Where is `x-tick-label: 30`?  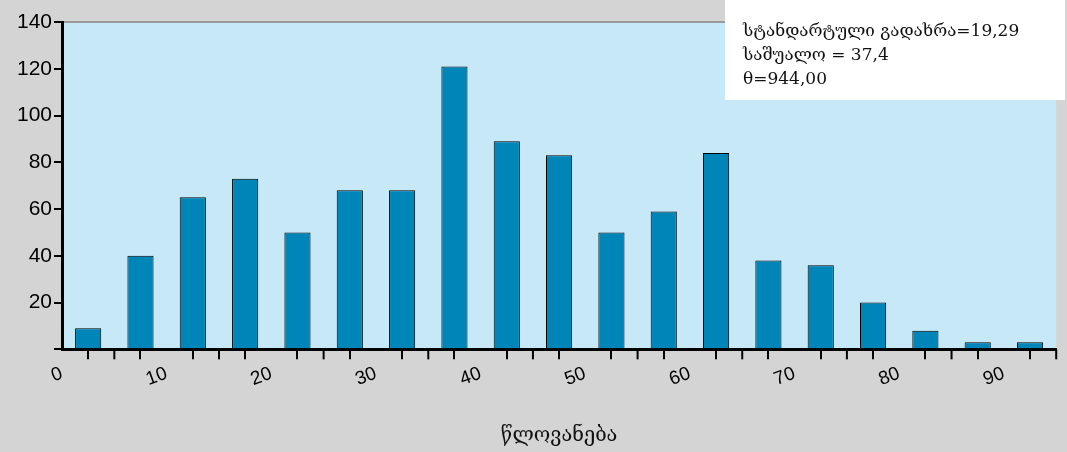 x-tick-label: 30 is located at coordinates (366, 375).